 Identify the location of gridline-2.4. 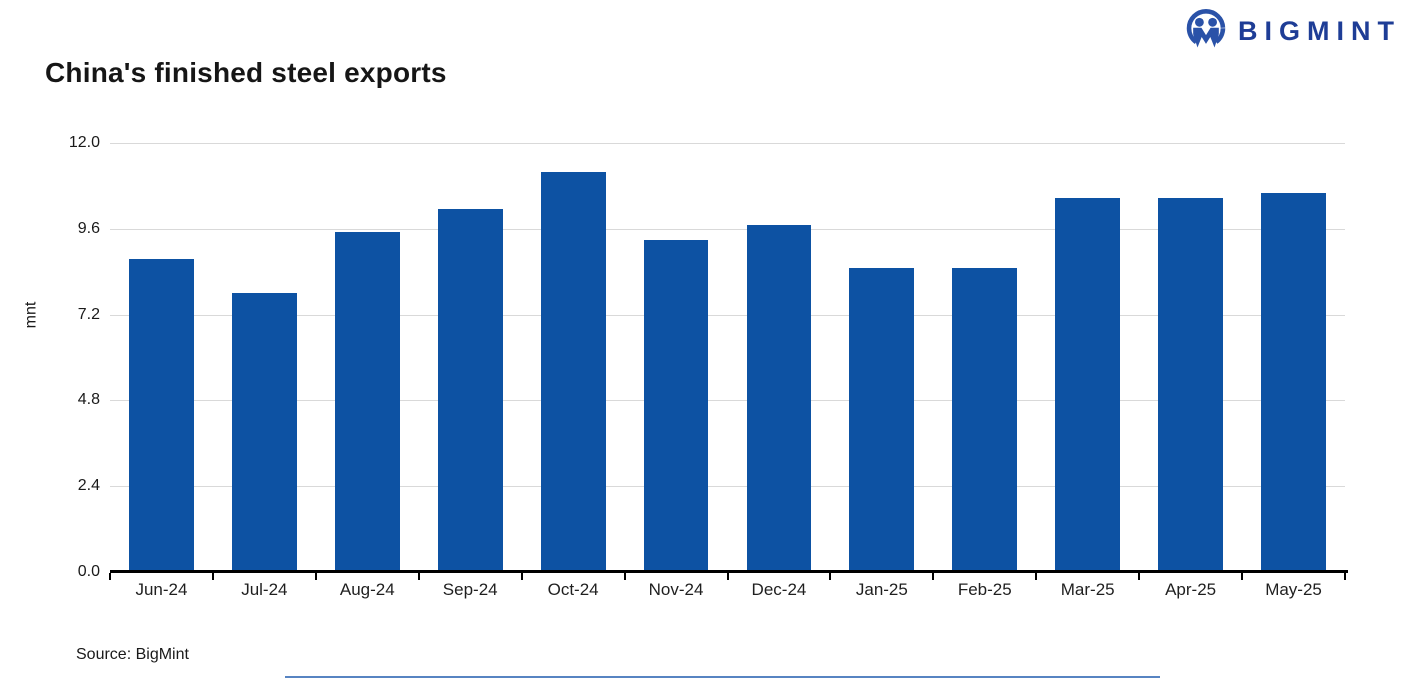
(727, 487).